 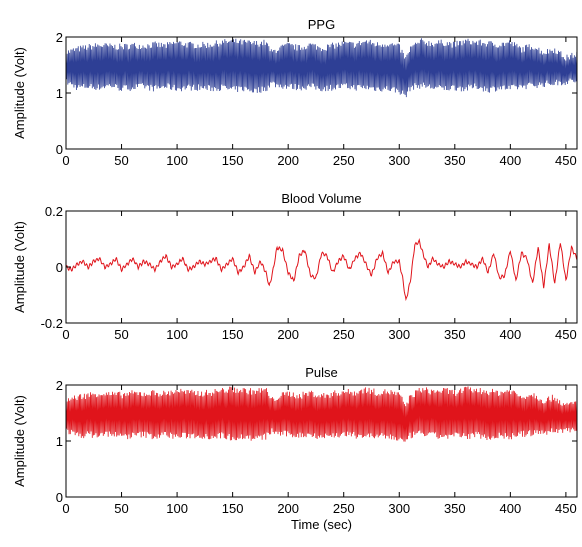 What do you see at coordinates (321, 198) in the screenshot?
I see `chart-title: Blood Volume` at bounding box center [321, 198].